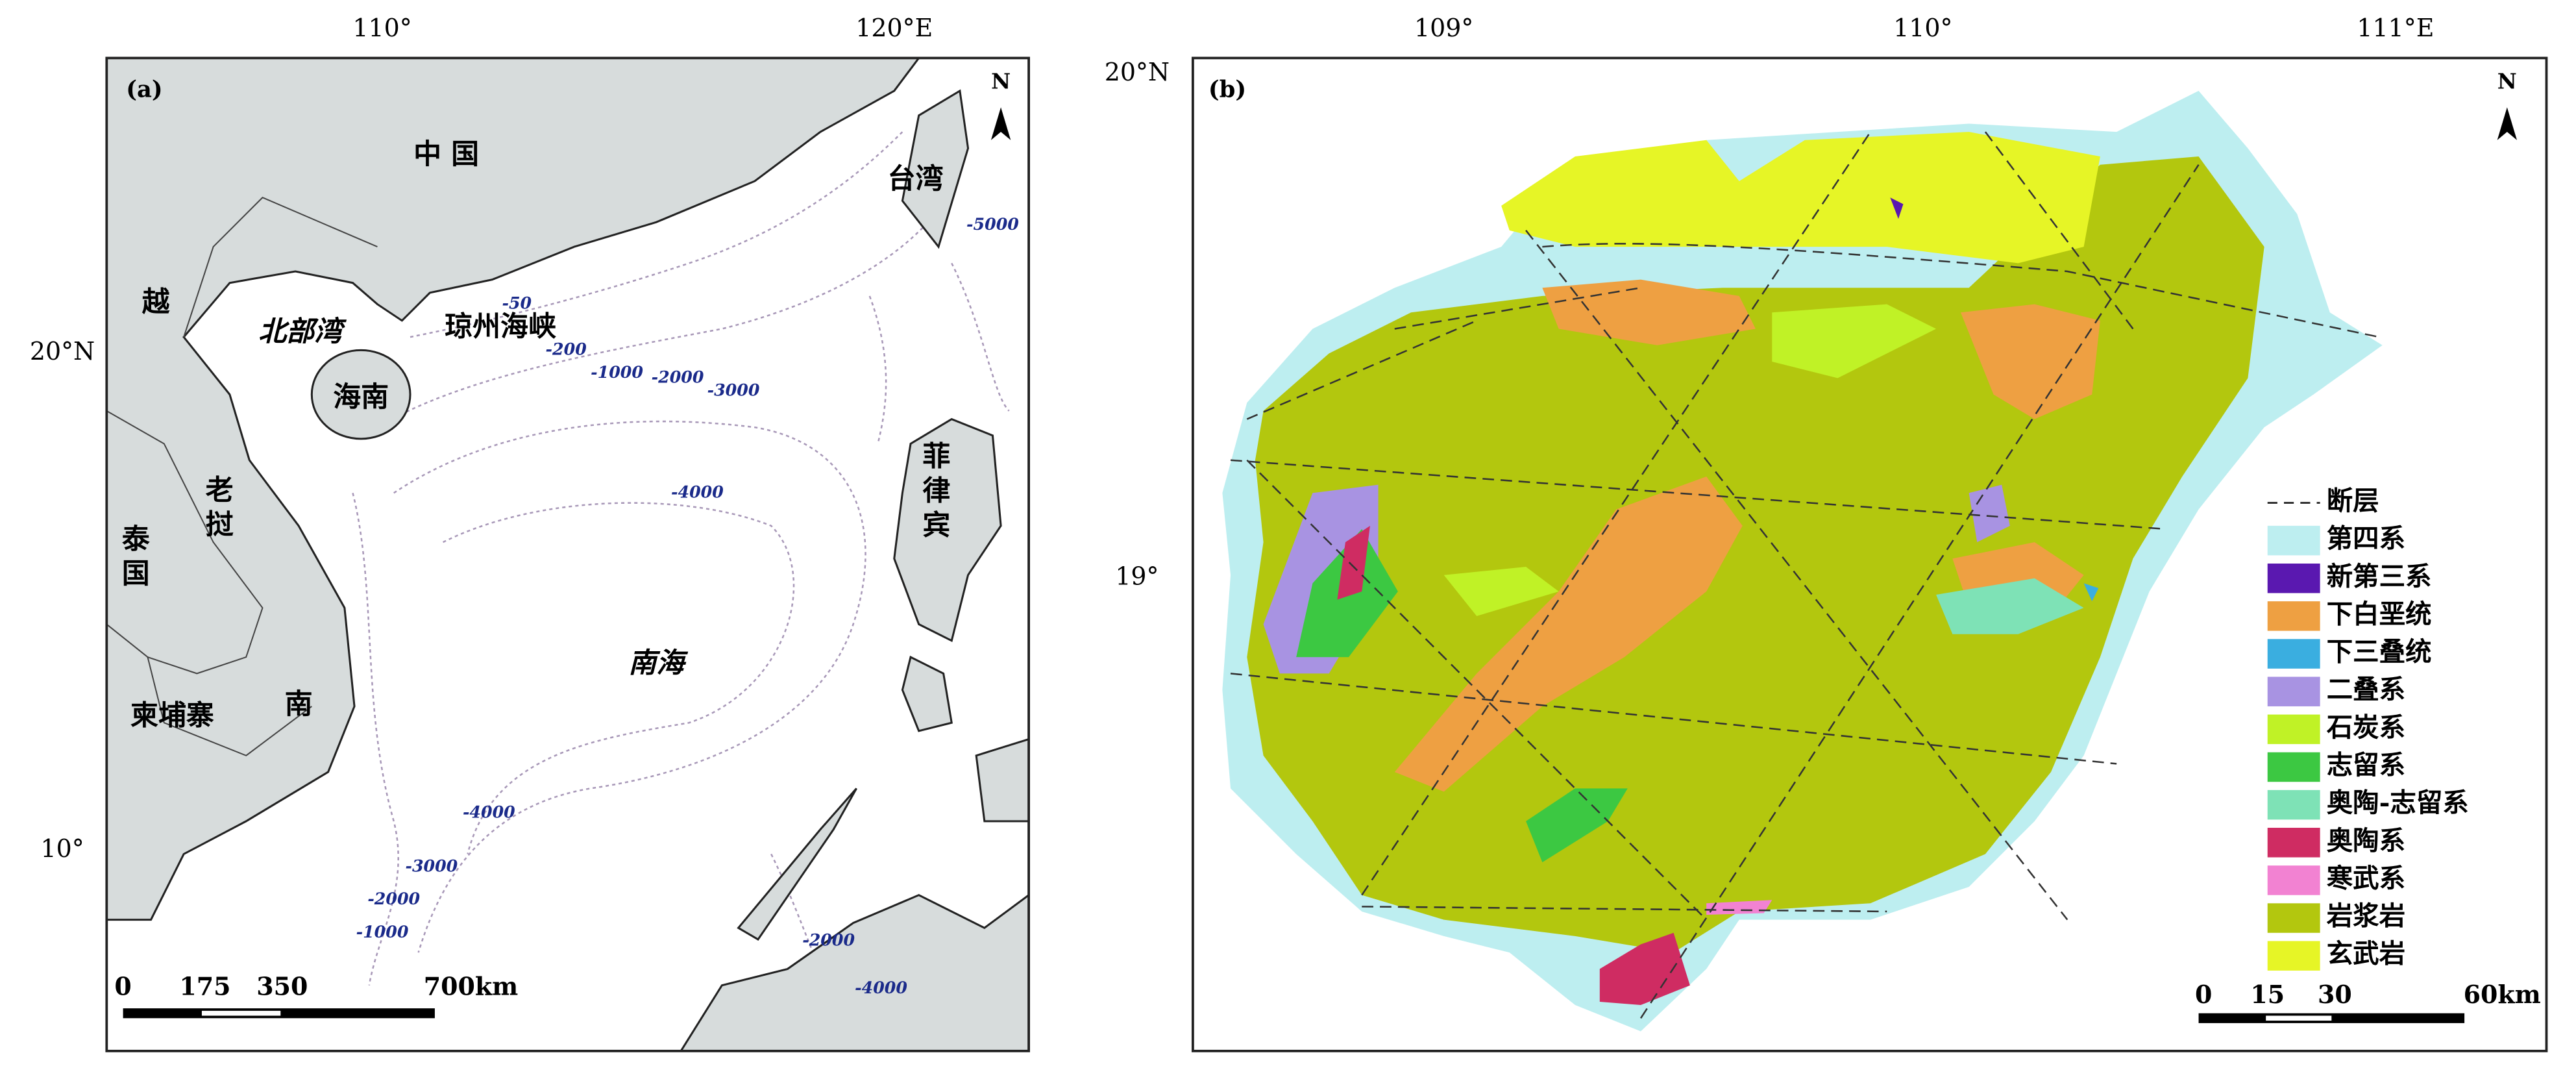 This screenshot has height=1068, width=2576. What do you see at coordinates (894, 28) in the screenshot?
I see `lon-tick-label: 120°E` at bounding box center [894, 28].